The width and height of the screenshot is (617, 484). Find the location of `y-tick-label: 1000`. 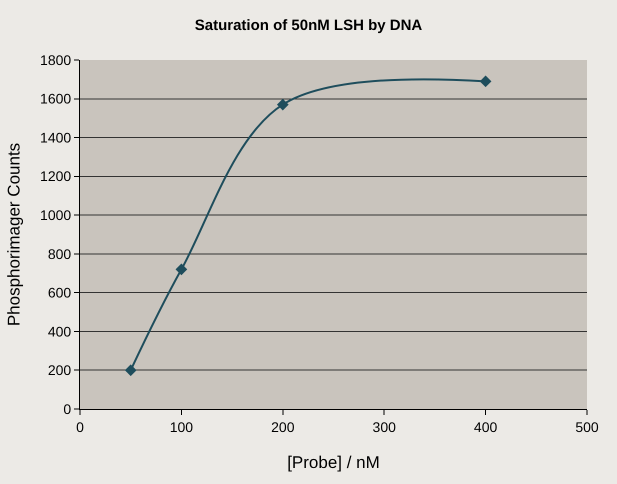

y-tick-label: 1000 is located at coordinates (56, 215).